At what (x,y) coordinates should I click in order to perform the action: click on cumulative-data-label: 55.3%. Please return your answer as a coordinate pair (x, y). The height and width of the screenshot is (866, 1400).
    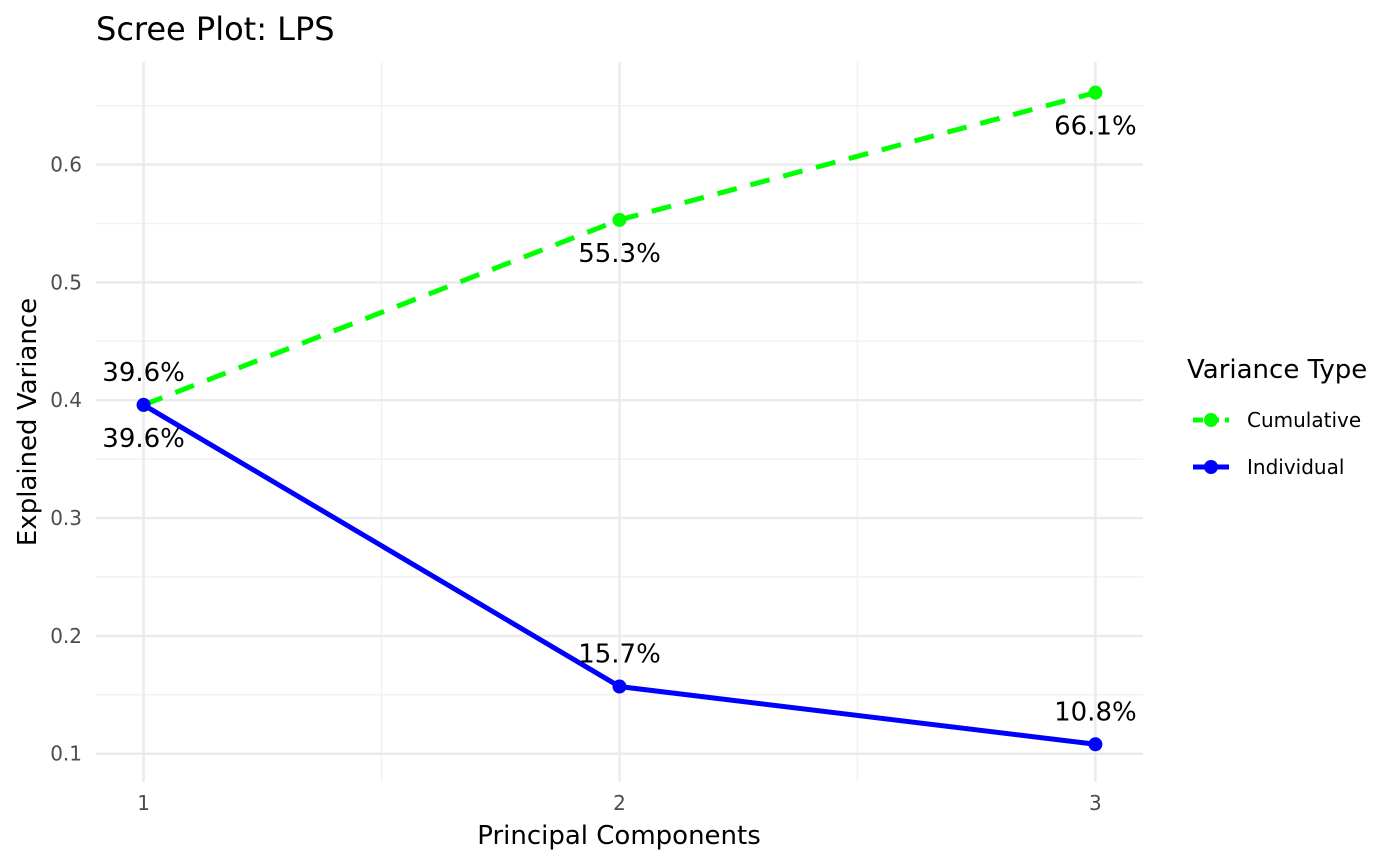
    Looking at the image, I should click on (619, 254).